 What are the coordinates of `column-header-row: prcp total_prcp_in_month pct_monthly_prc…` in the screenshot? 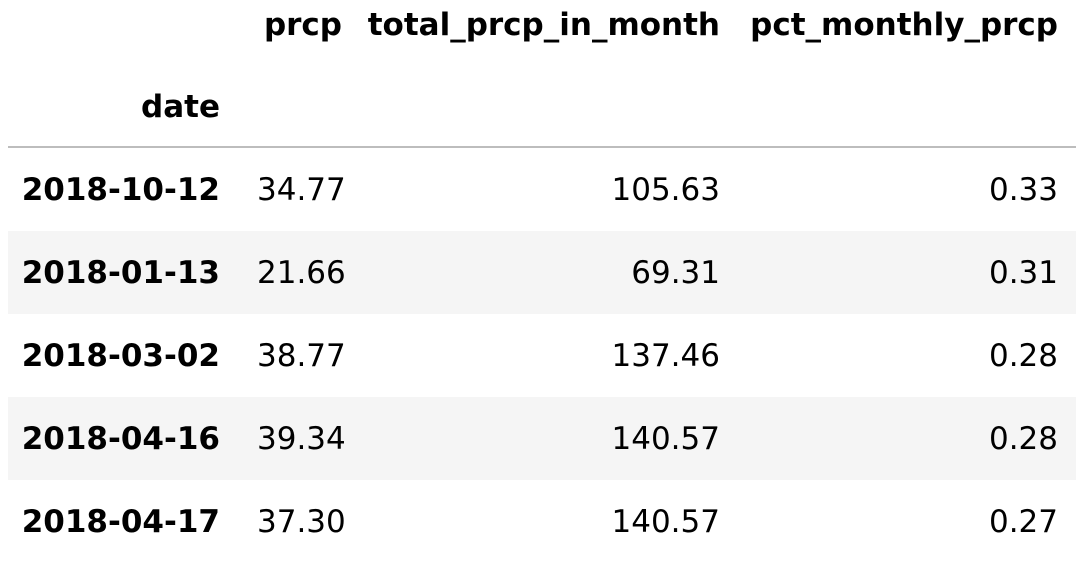 It's located at (542, 32).